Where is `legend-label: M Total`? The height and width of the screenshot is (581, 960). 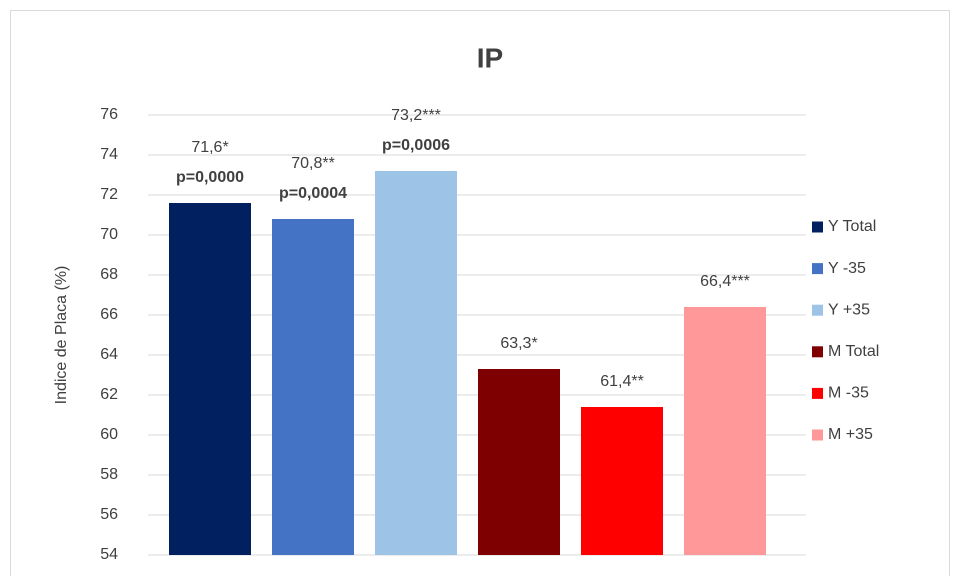
legend-label: M Total is located at coordinates (853, 351).